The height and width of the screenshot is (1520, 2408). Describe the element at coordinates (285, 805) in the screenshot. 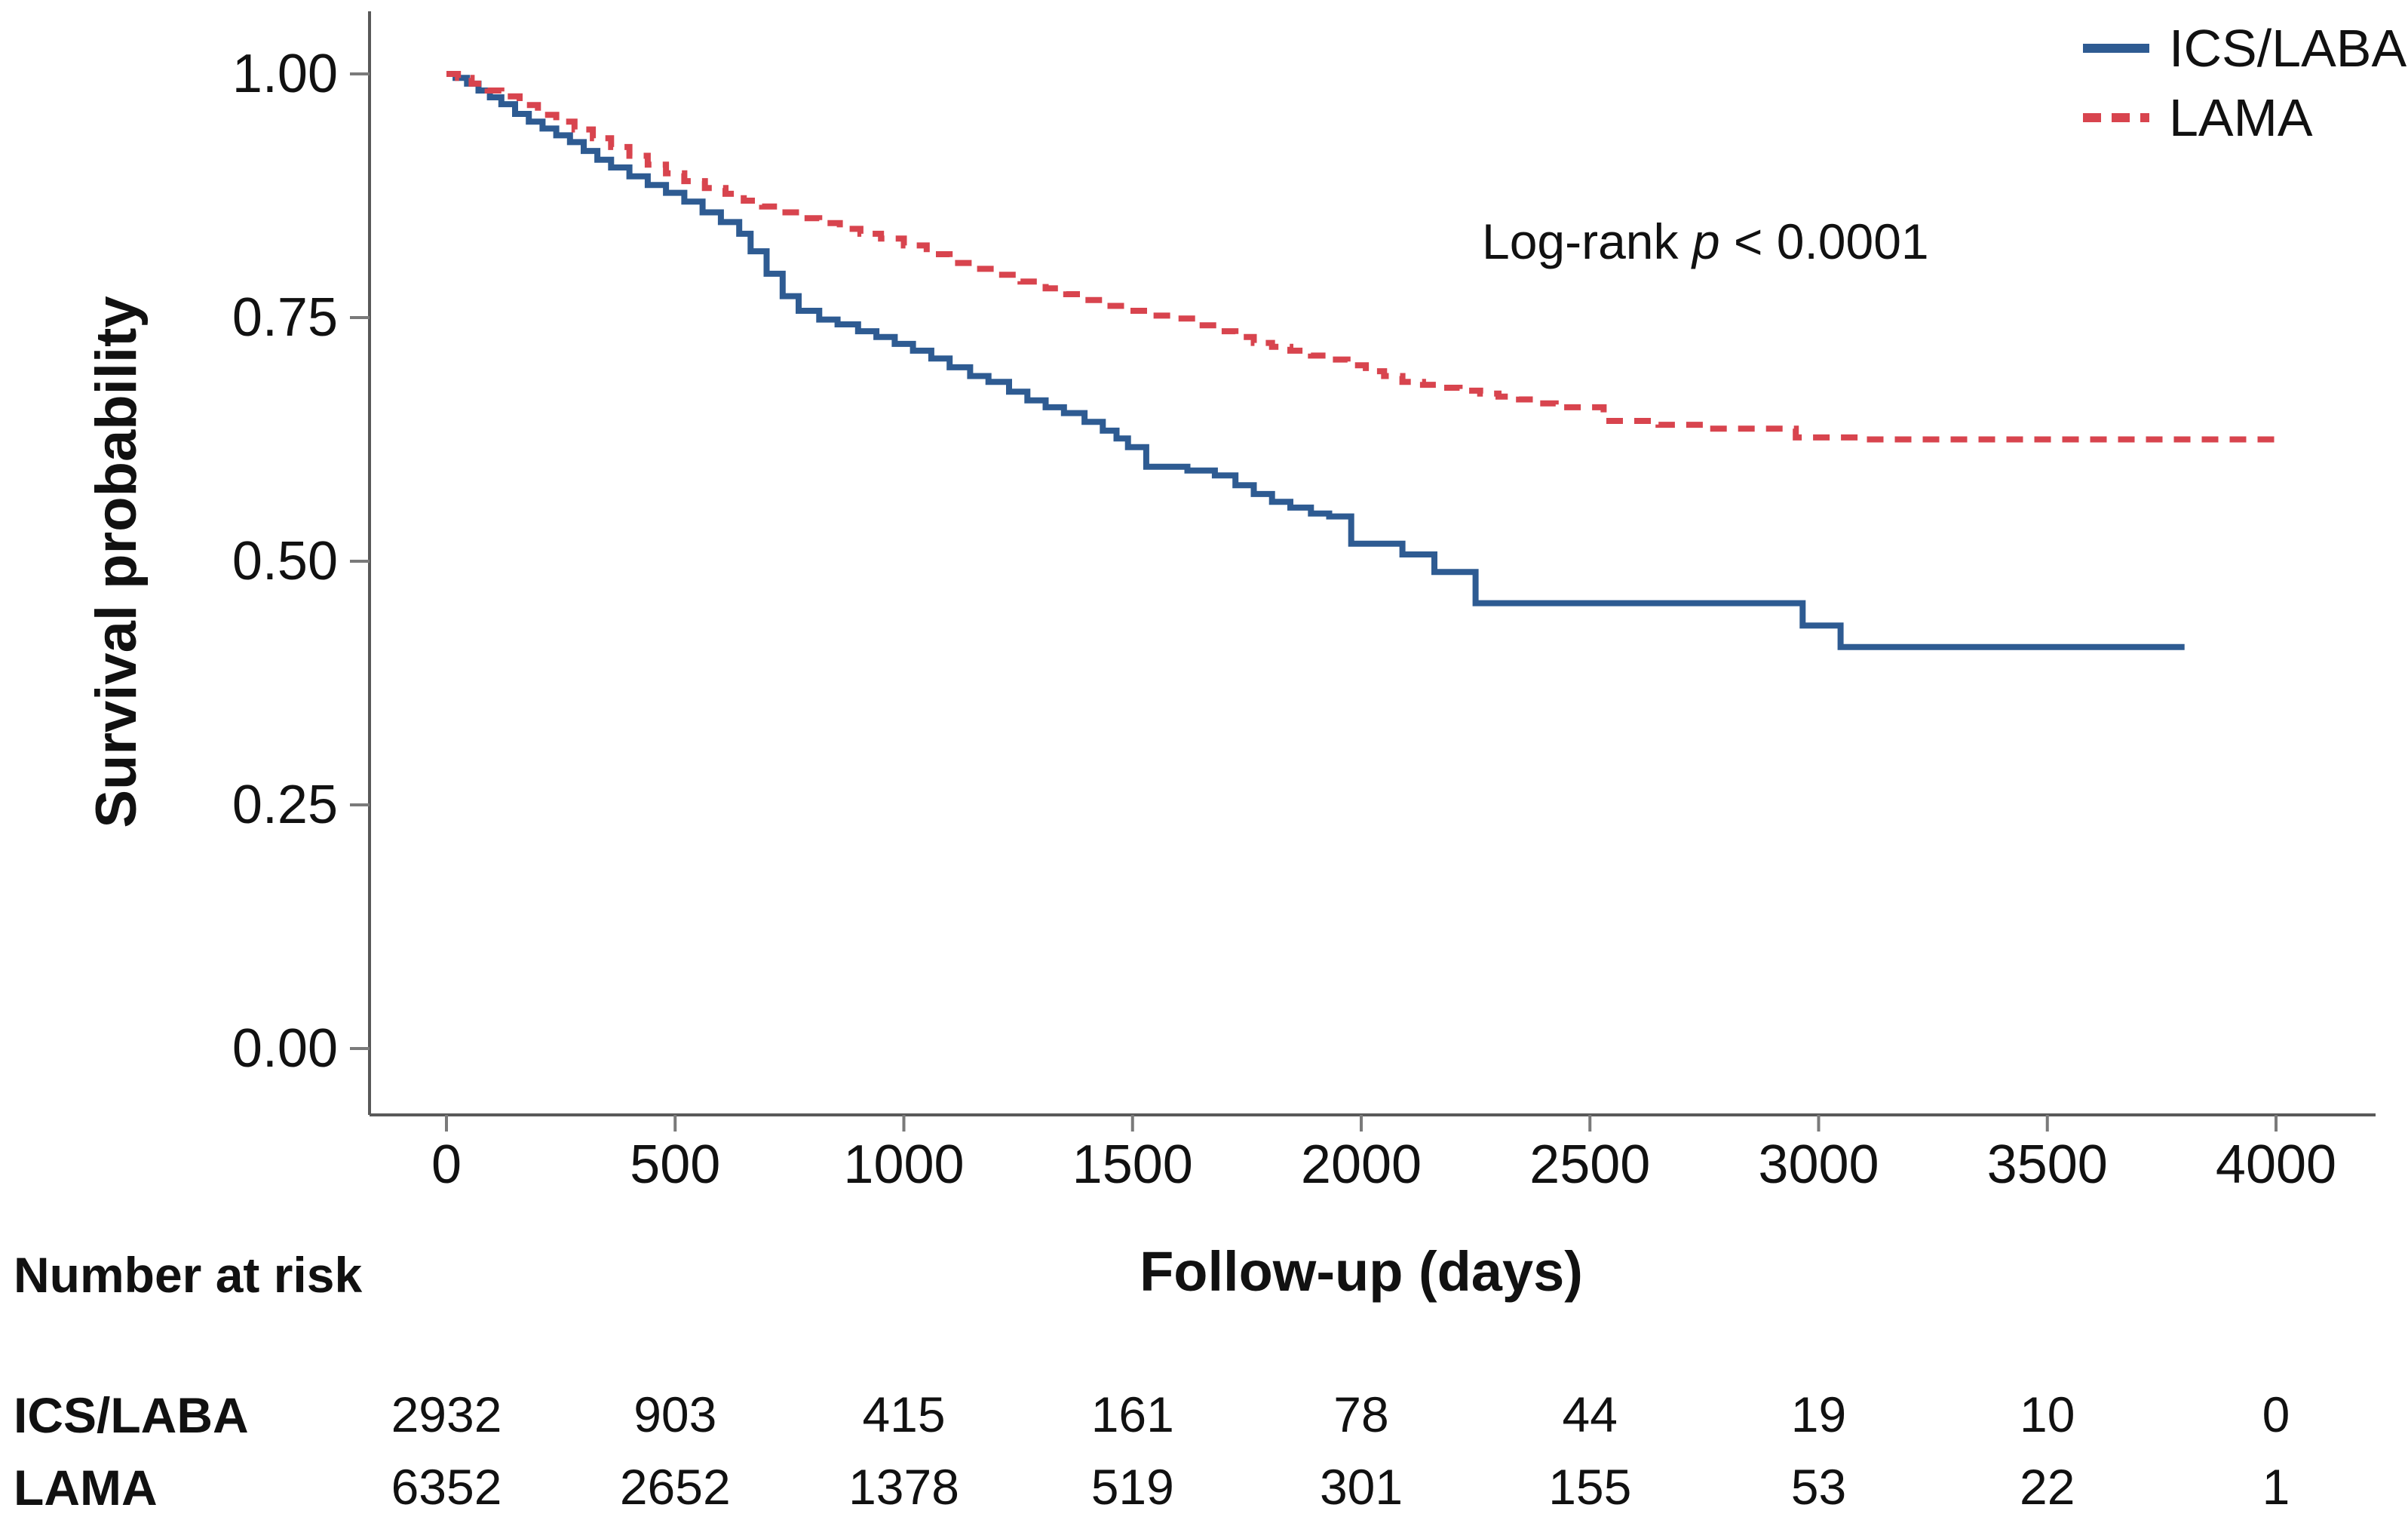

I see `y-tick-label: 0.25` at that location.